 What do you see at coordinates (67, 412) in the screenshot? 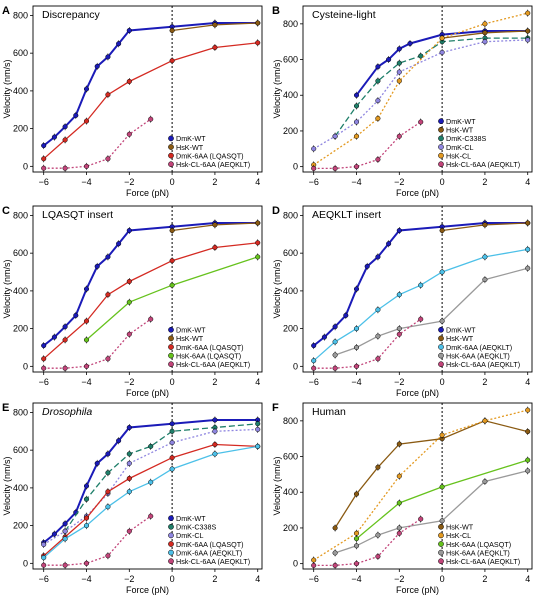
I see `panel-e-title: Drosophila` at bounding box center [67, 412].